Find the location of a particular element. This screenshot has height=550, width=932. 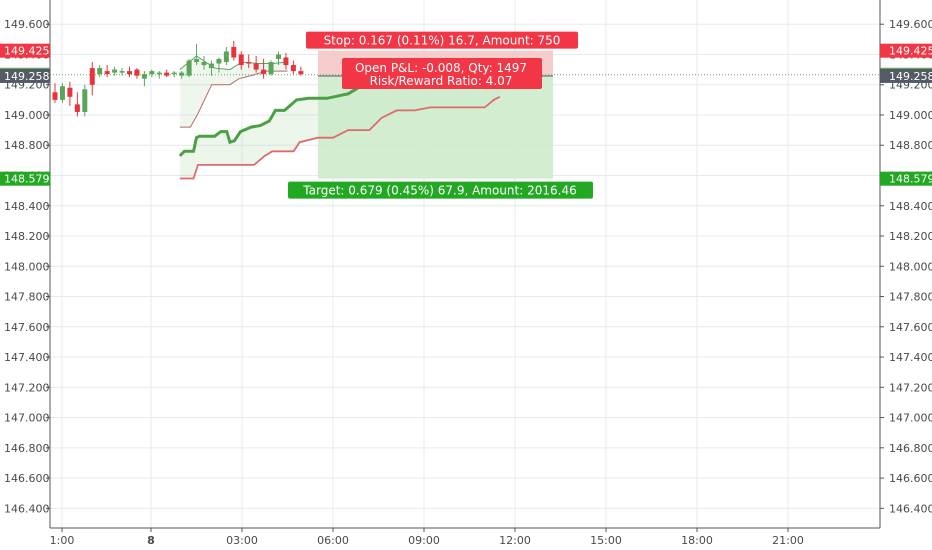

x-axis: 1:00 8 03:00 06:00 09:00 12:00 15:00 18:00 21:00 is located at coordinates (427, 537).